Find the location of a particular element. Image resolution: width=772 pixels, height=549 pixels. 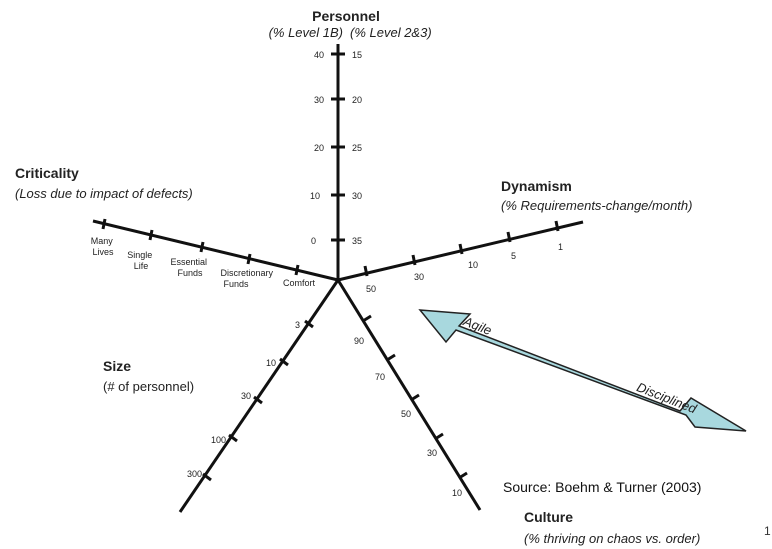

culture-subtitle: (% thriving on chaos vs. order) is located at coordinates (612, 538).